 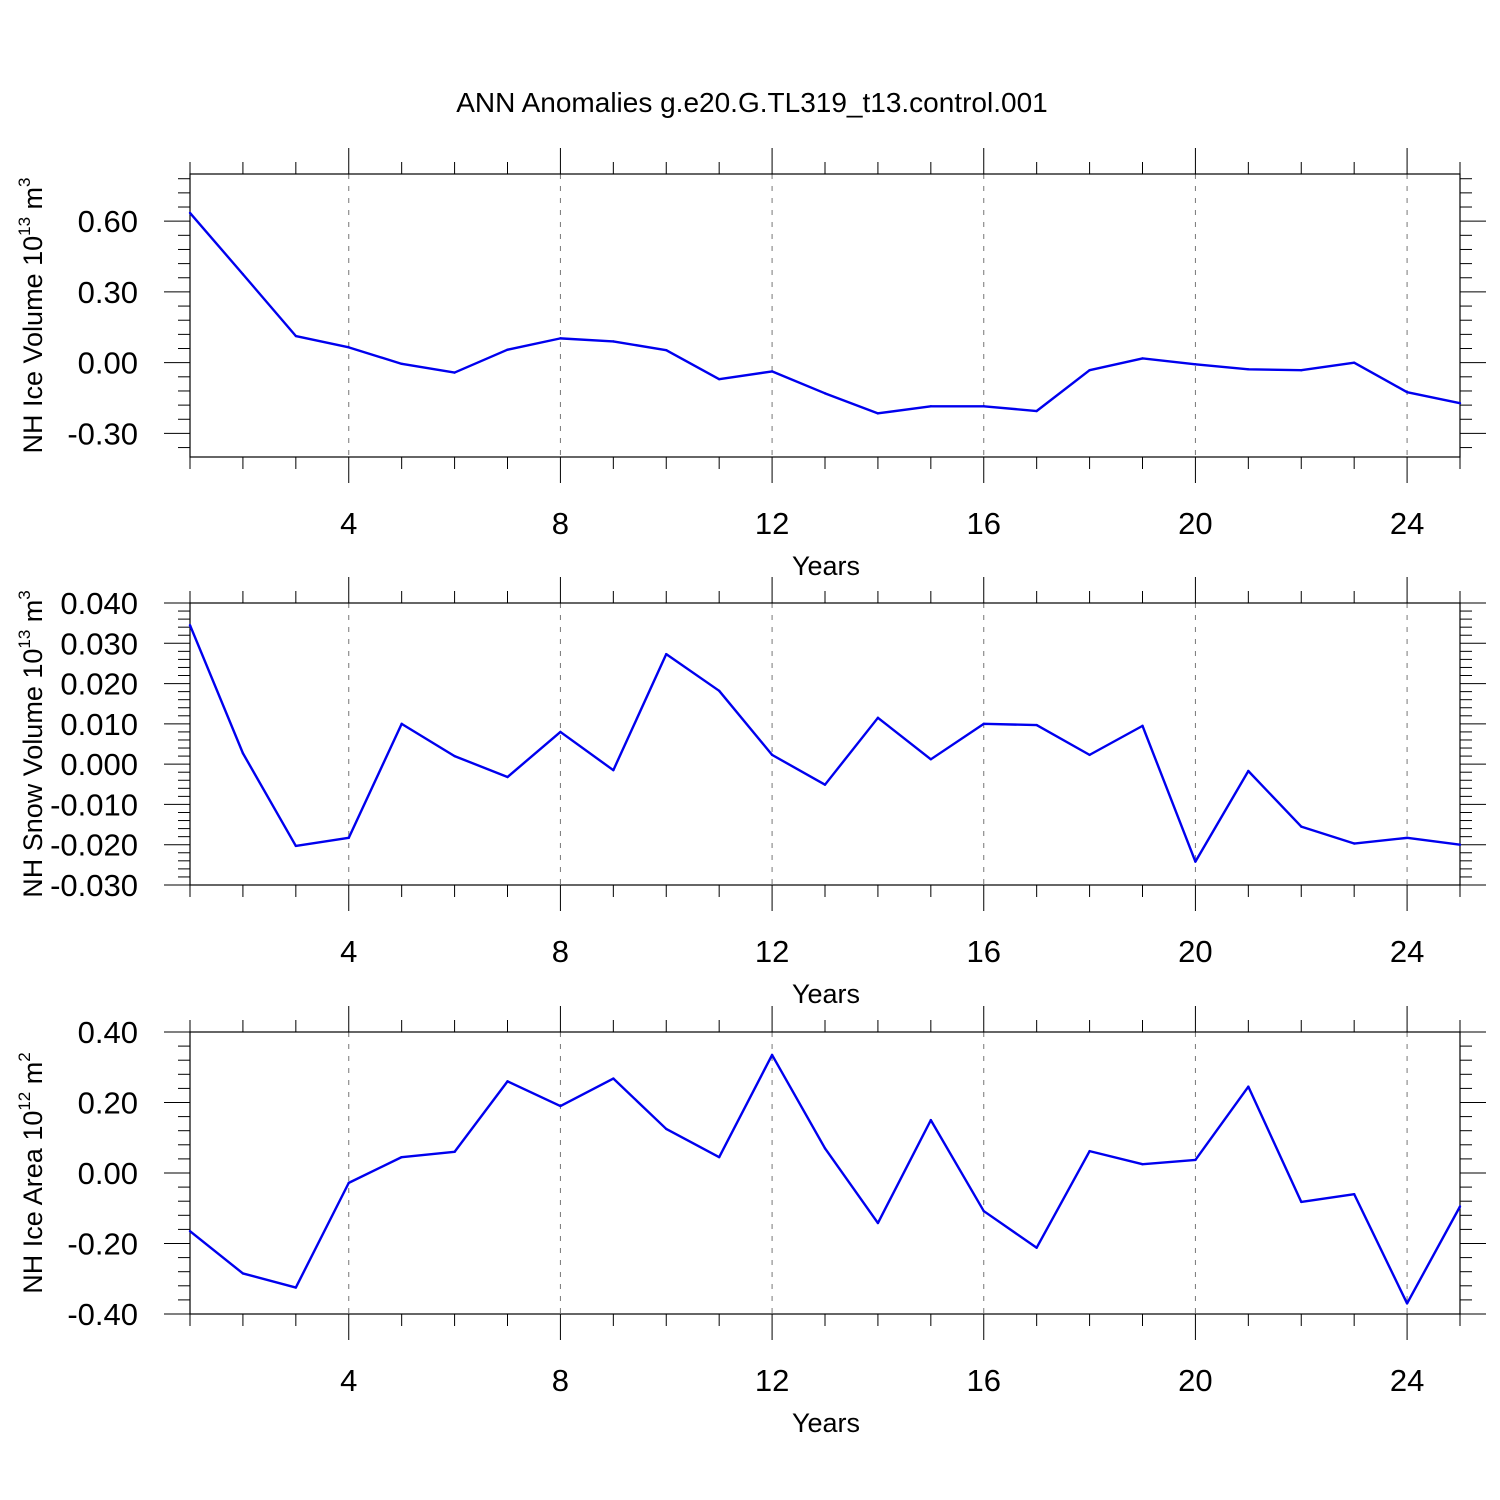 I want to click on y-axis-label-superscript: 3, so click(x=24, y=594).